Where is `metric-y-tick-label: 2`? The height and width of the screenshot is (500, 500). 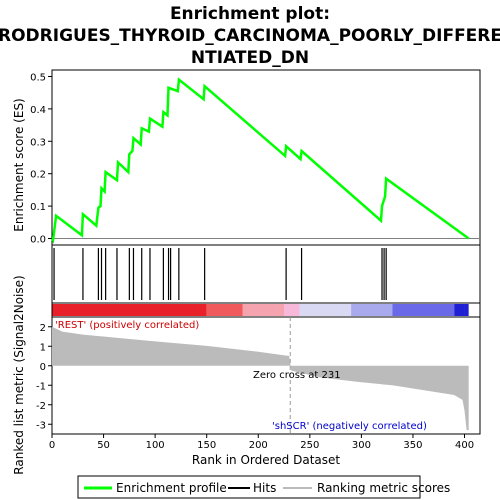
metric-y-tick-label: 2 is located at coordinates (43, 328).